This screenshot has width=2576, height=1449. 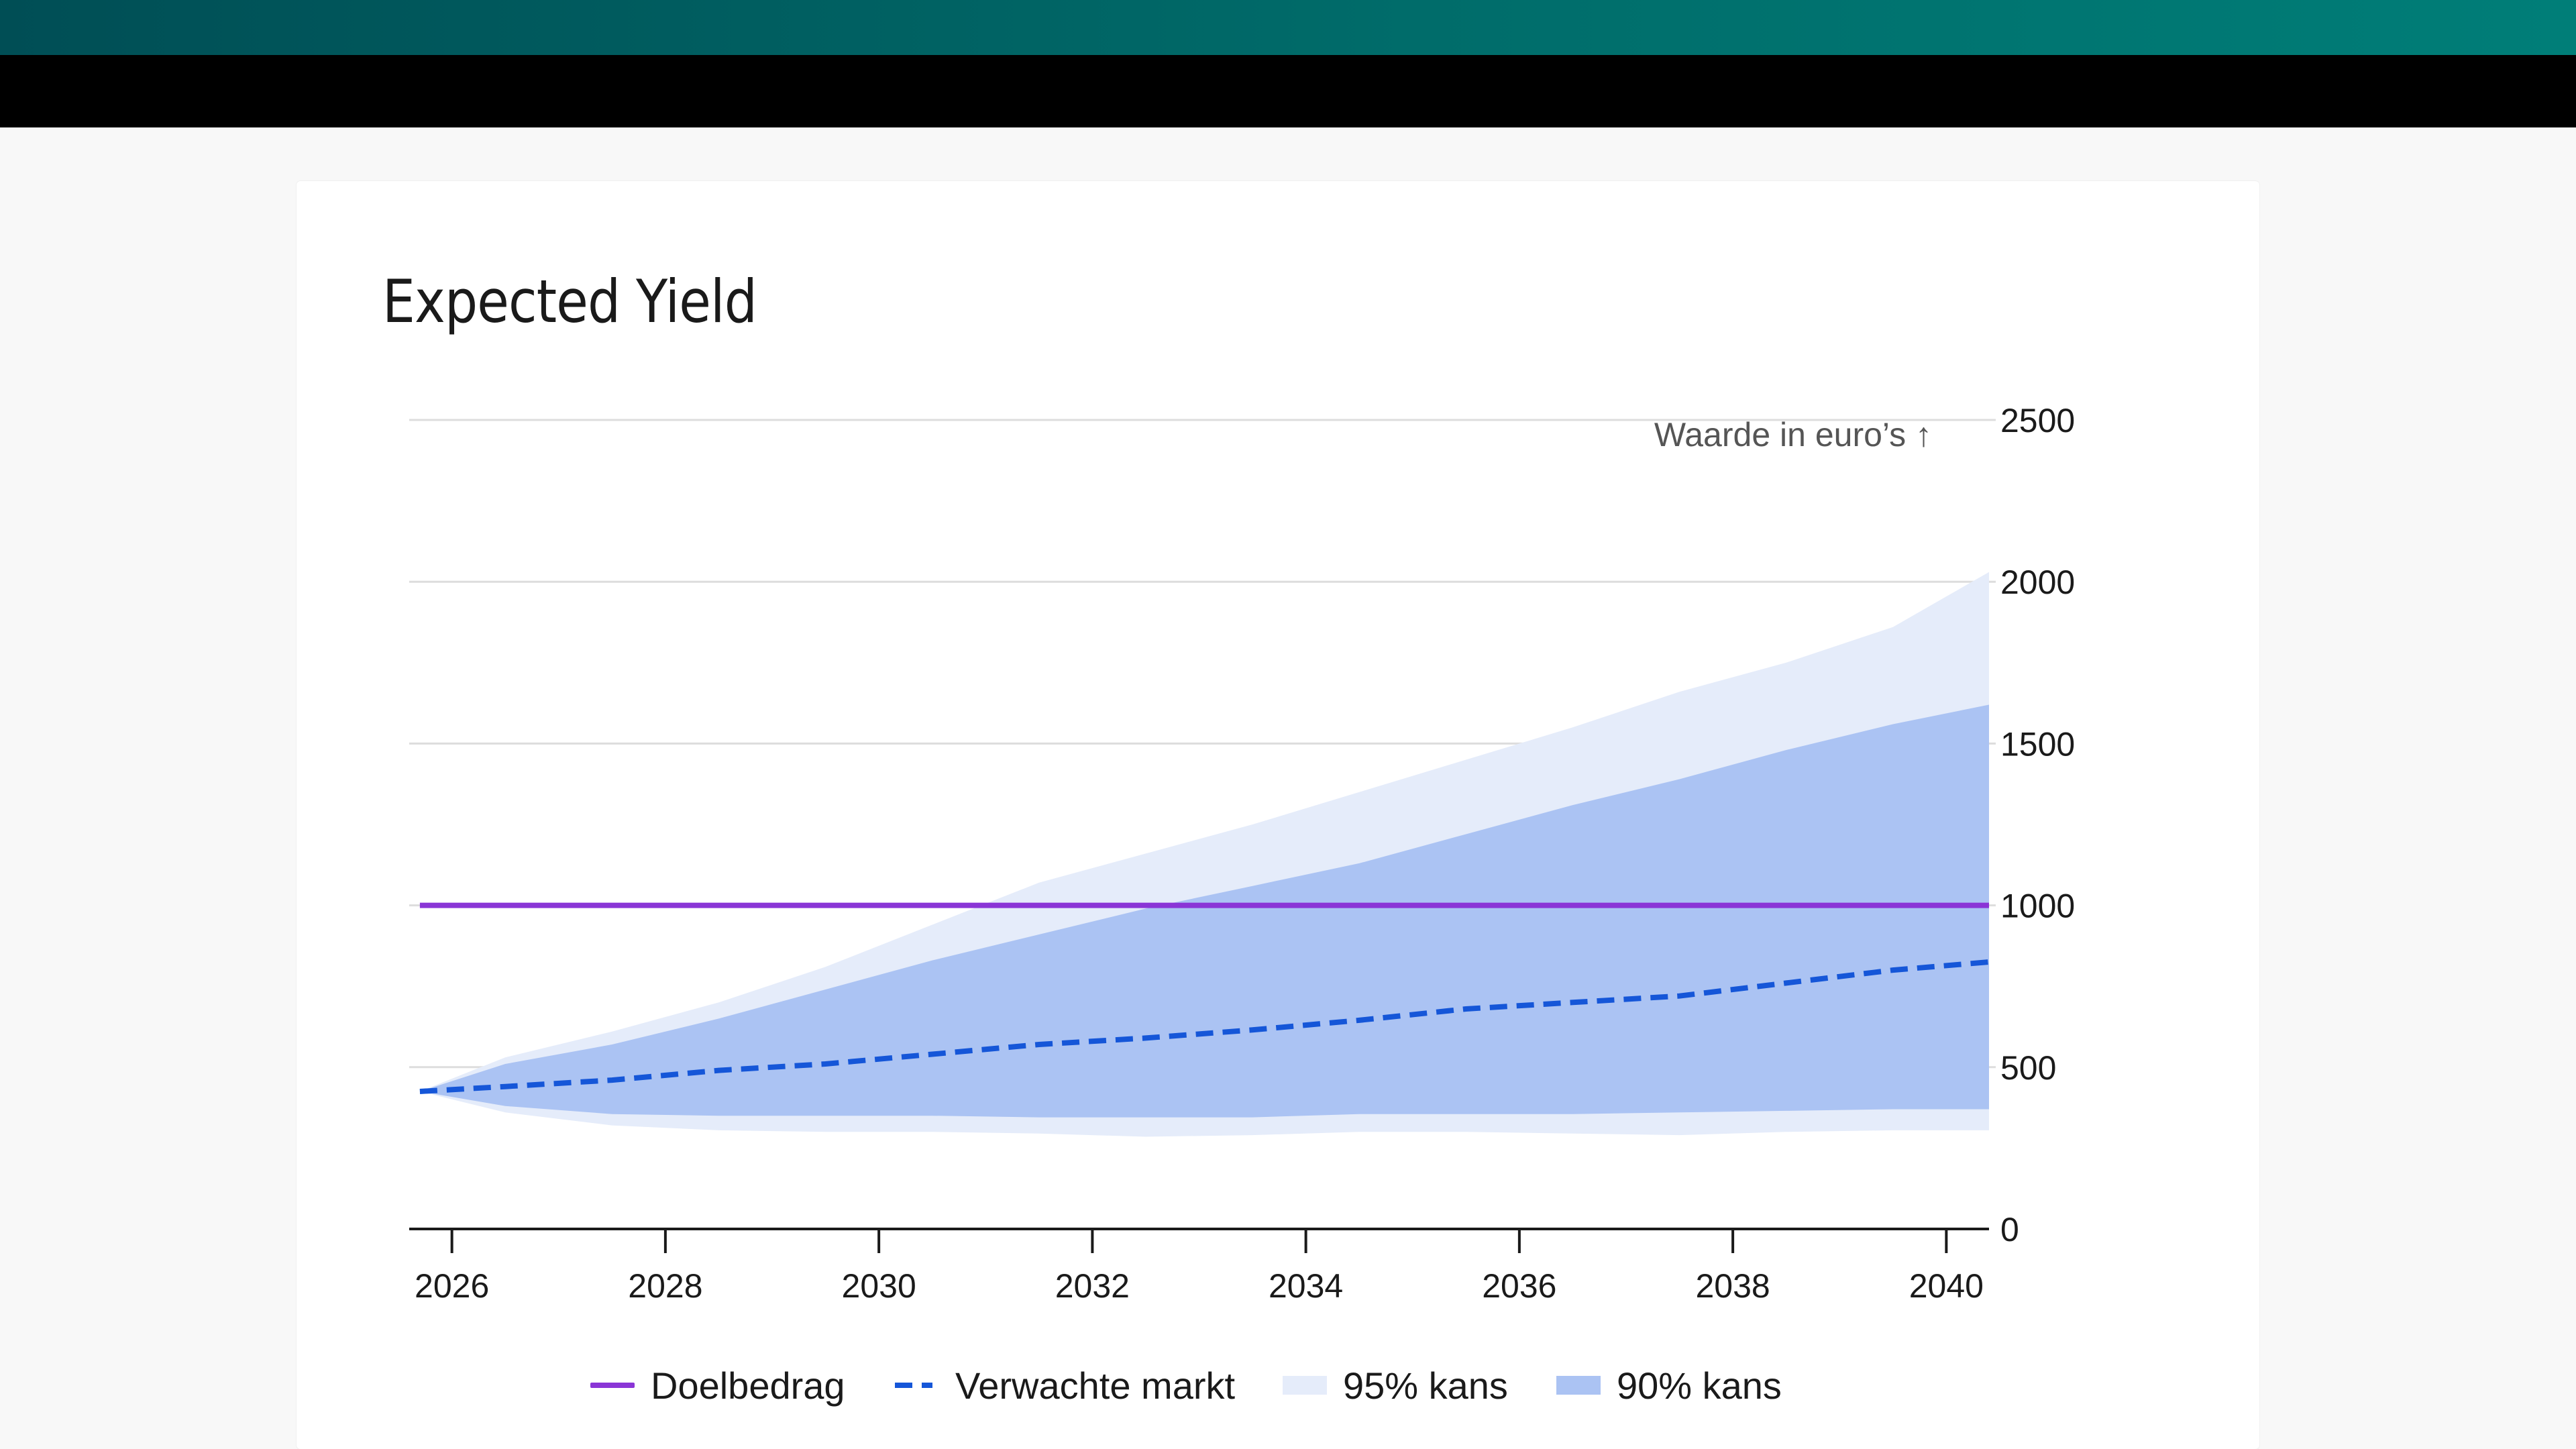 I want to click on y-tick-label: 1000, so click(x=2037, y=906).